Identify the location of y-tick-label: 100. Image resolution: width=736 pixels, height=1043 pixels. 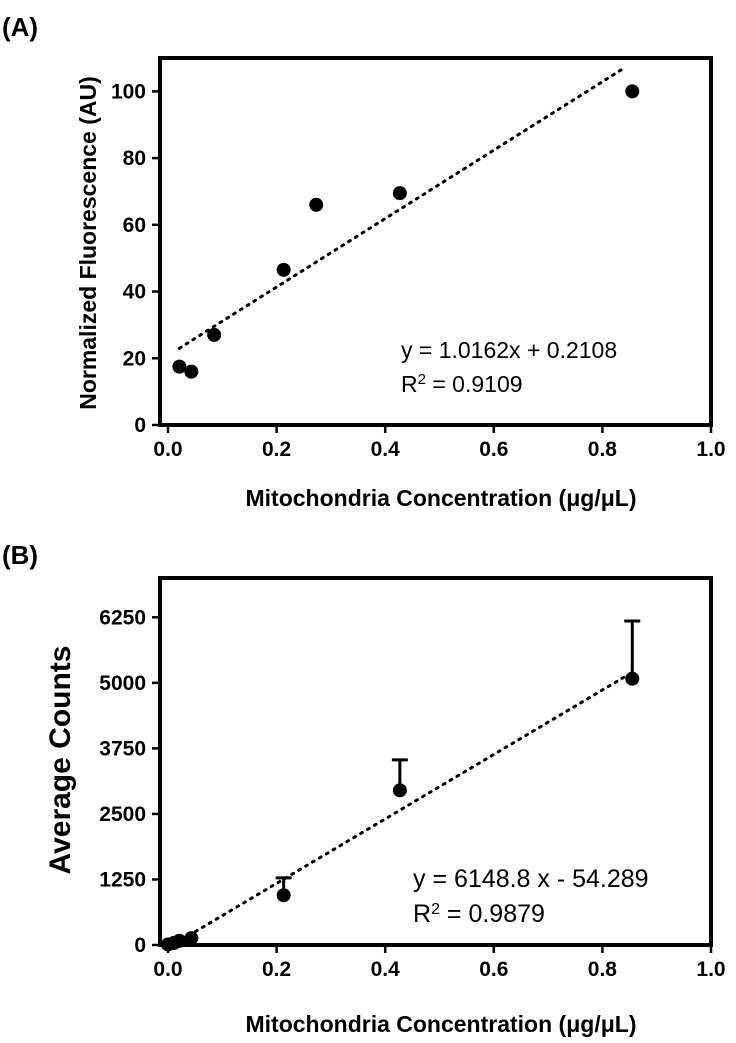
(128, 91).